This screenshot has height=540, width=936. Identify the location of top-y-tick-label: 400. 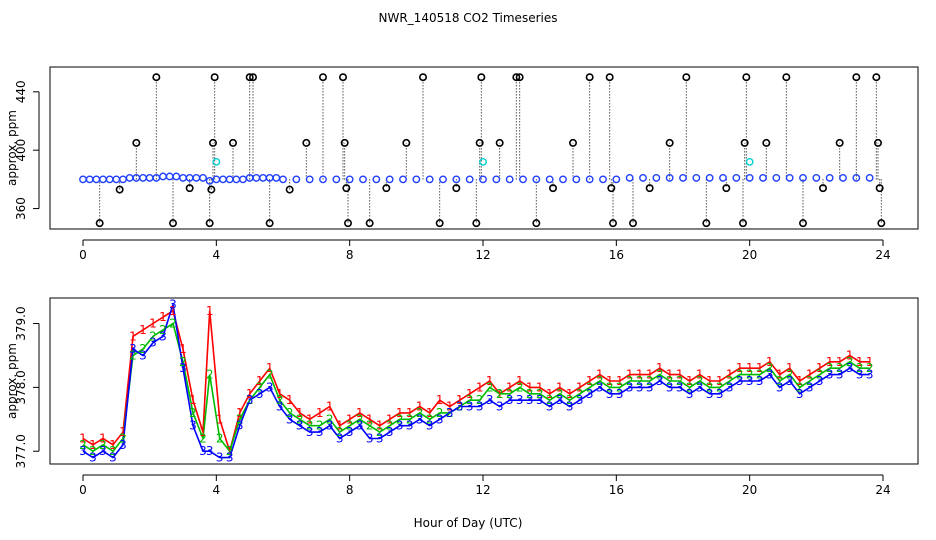
(21, 150).